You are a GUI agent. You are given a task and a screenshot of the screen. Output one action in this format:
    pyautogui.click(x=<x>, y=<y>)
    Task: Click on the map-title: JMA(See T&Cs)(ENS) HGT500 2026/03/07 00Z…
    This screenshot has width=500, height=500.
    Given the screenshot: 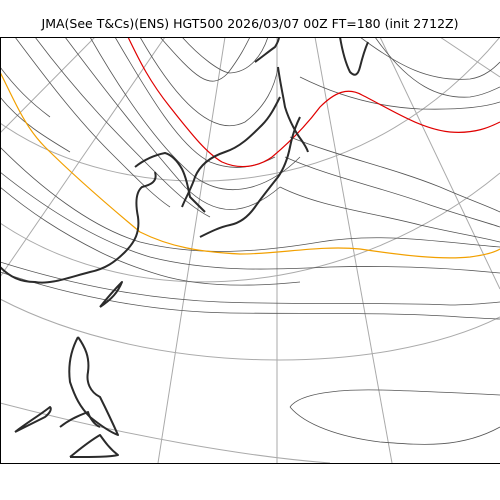 What is the action you would take?
    pyautogui.click(x=250, y=23)
    